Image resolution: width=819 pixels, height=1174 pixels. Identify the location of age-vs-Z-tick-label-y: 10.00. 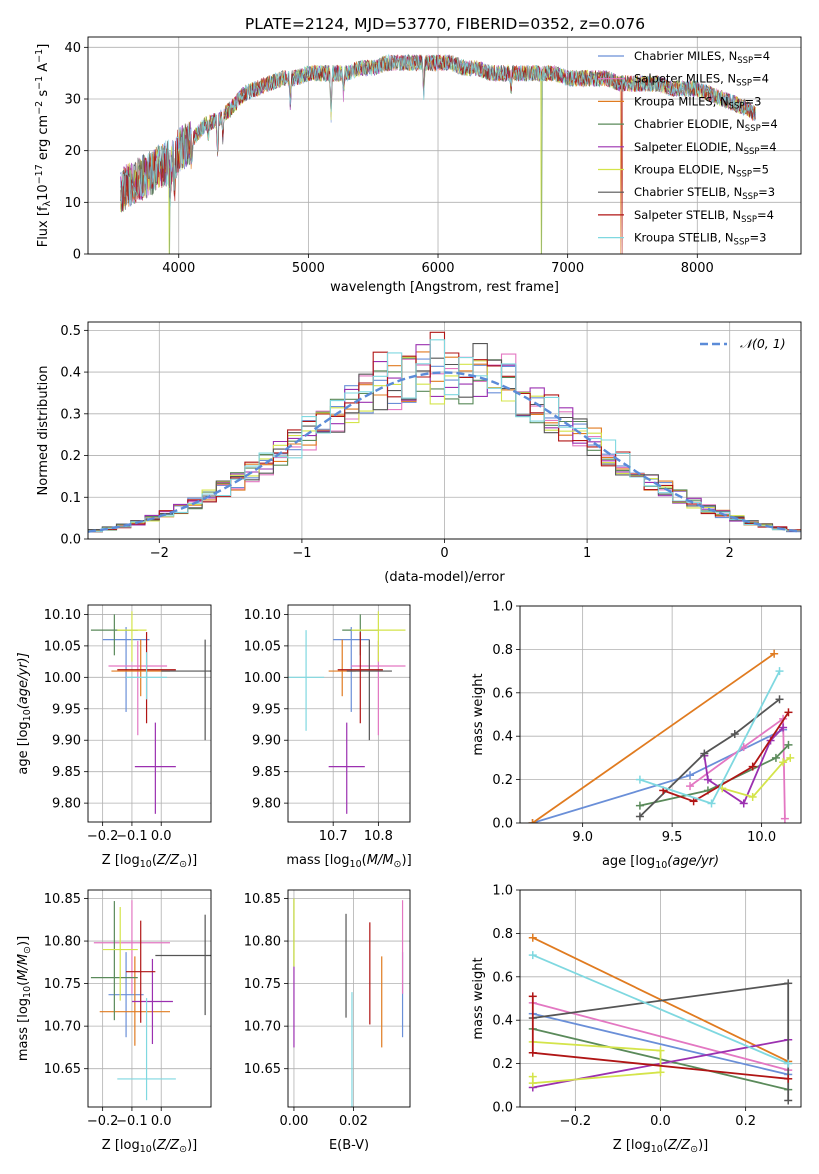
(62, 678).